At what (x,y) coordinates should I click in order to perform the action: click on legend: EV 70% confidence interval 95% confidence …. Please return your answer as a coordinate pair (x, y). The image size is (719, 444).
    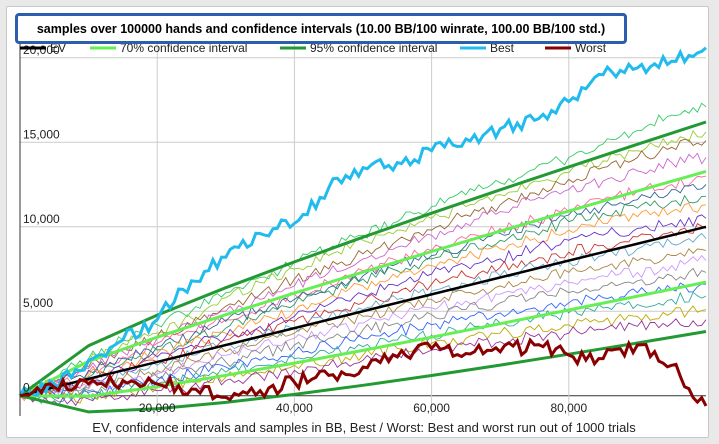
    Looking at the image, I should click on (313, 48).